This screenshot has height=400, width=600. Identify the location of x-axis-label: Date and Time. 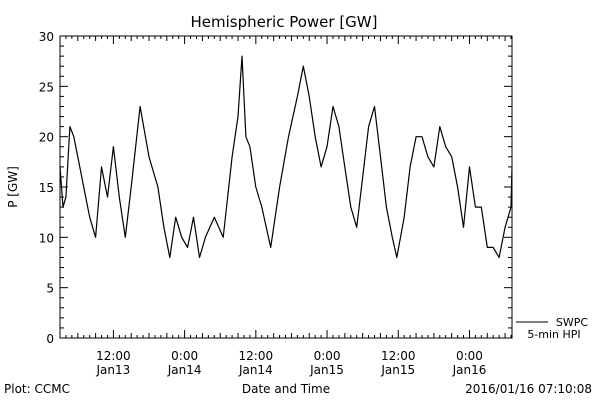
(286, 389).